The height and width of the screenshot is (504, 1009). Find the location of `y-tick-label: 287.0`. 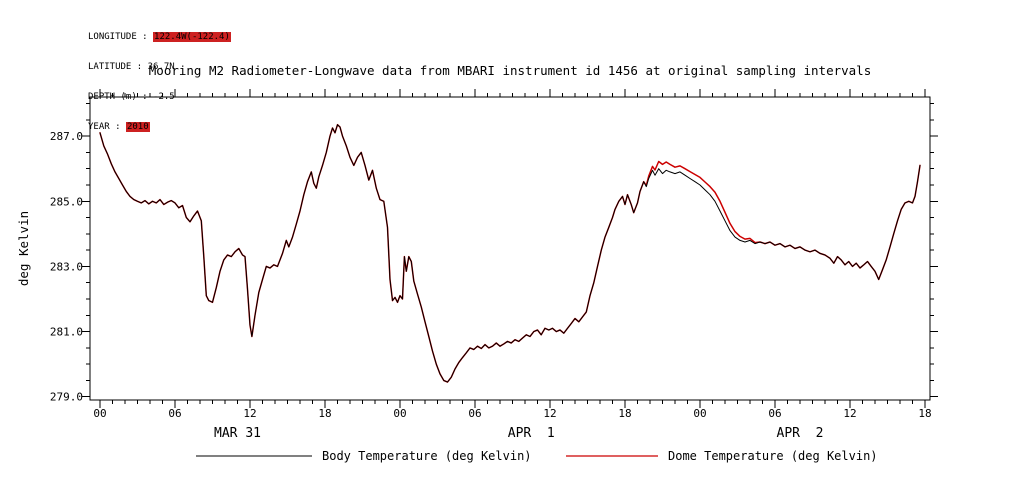

y-tick-label: 287.0 is located at coordinates (66, 136).